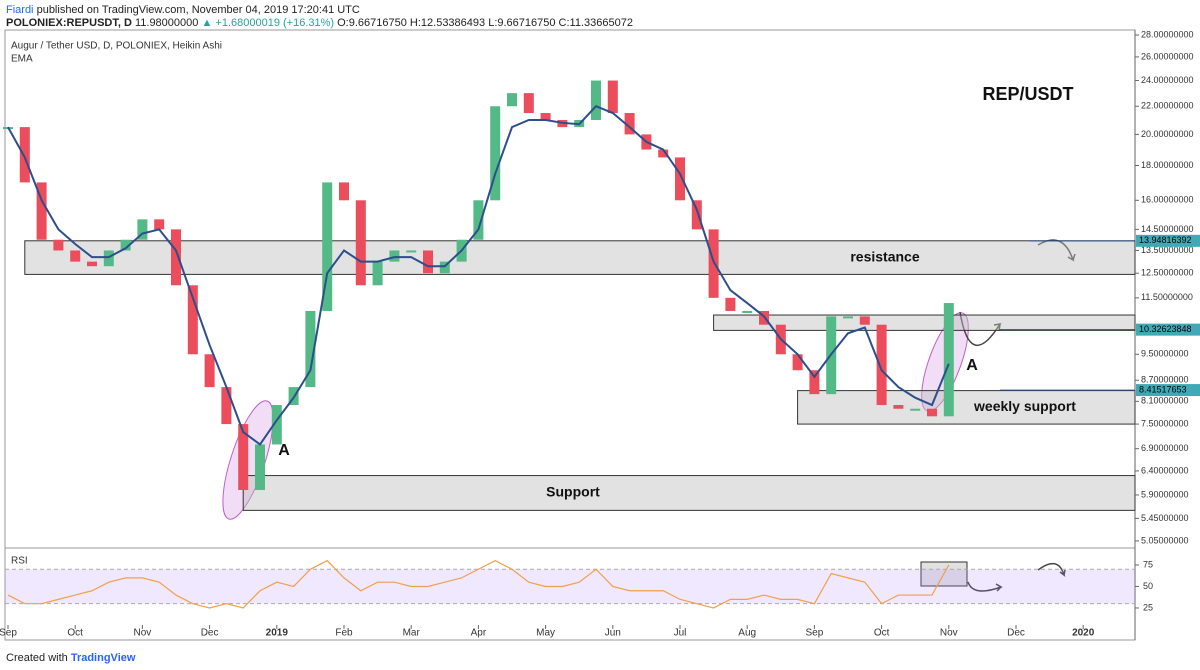 Image resolution: width=1200 pixels, height=670 pixels. Describe the element at coordinates (277, 633) in the screenshot. I see `x-tick-label: 2019` at that location.